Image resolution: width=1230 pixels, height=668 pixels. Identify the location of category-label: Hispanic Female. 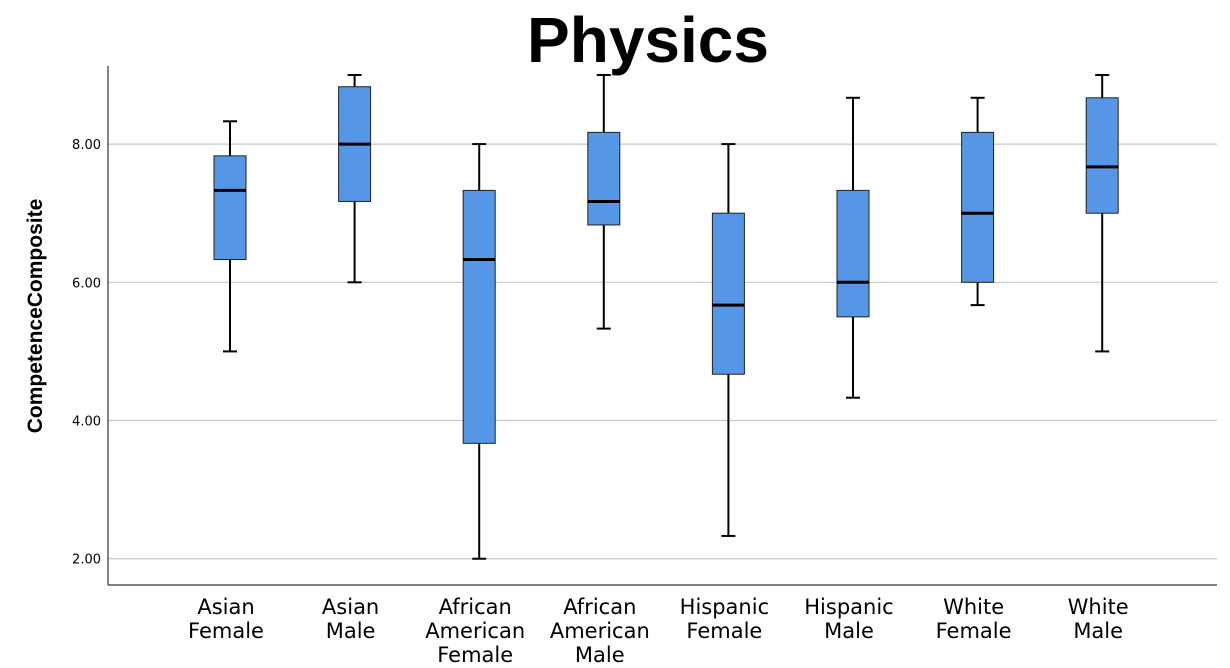
(724, 619).